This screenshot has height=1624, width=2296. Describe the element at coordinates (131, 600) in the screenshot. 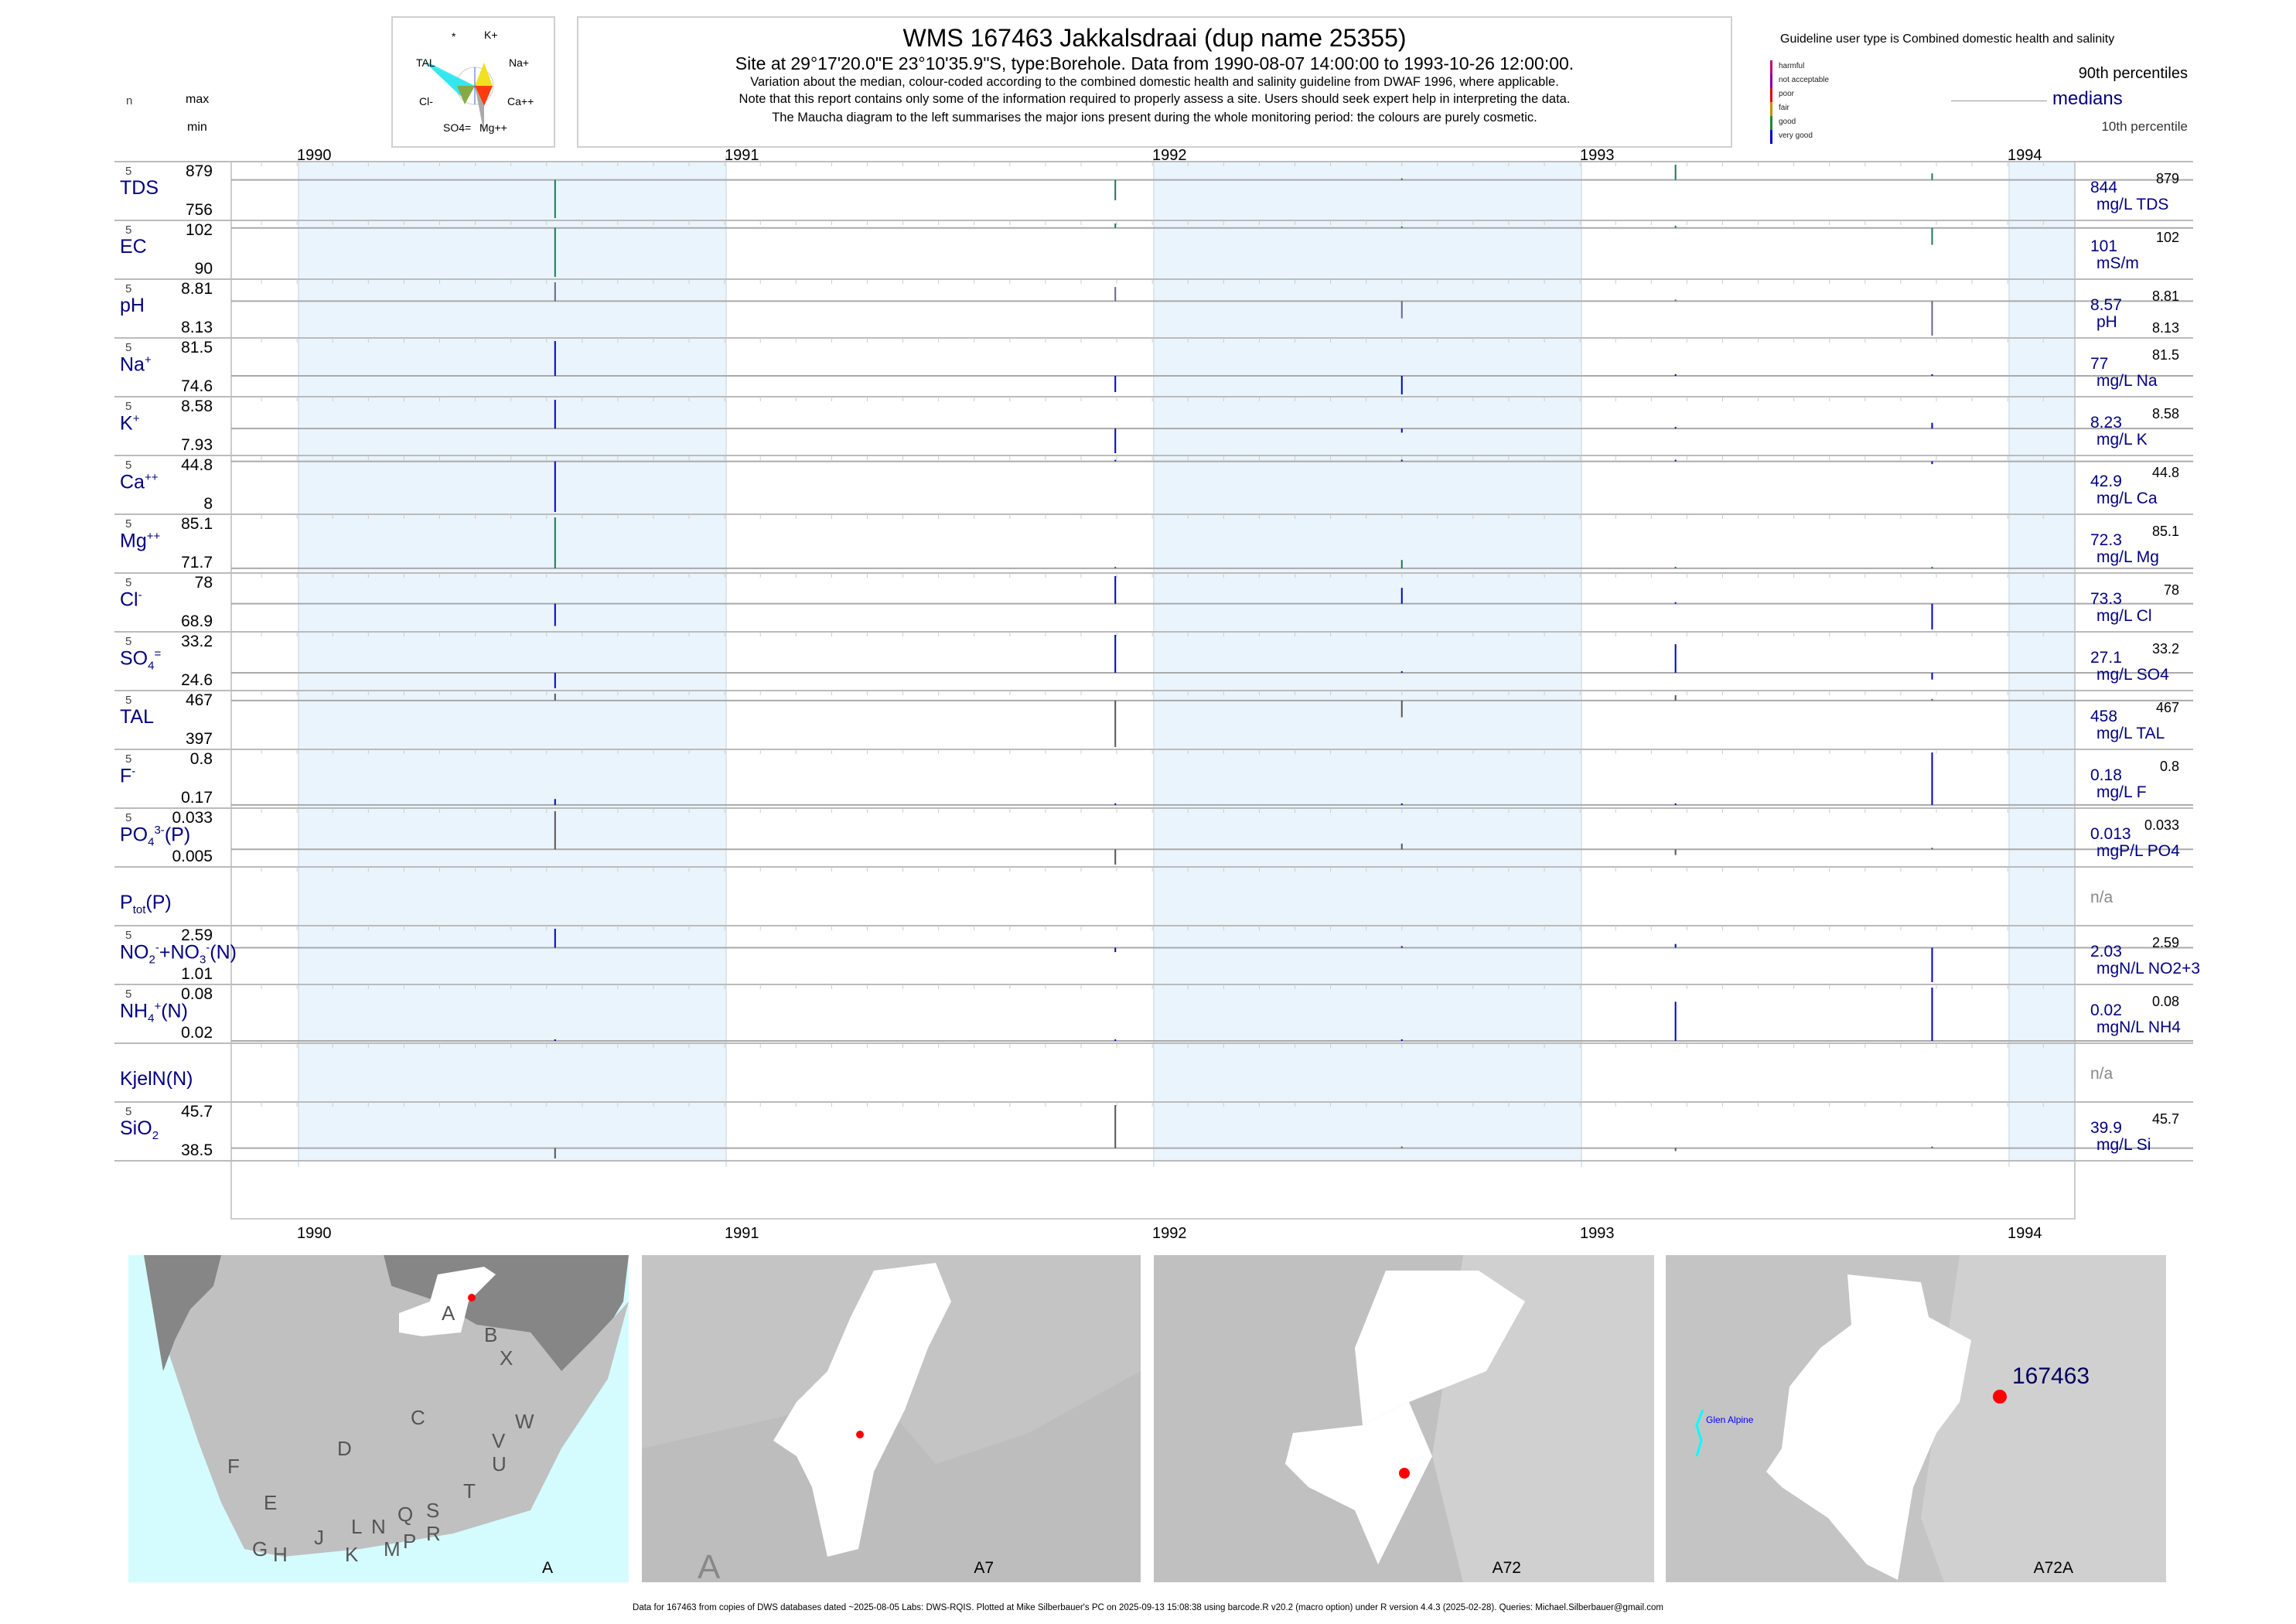

I see `parameter-label-cl: Cl-` at that location.